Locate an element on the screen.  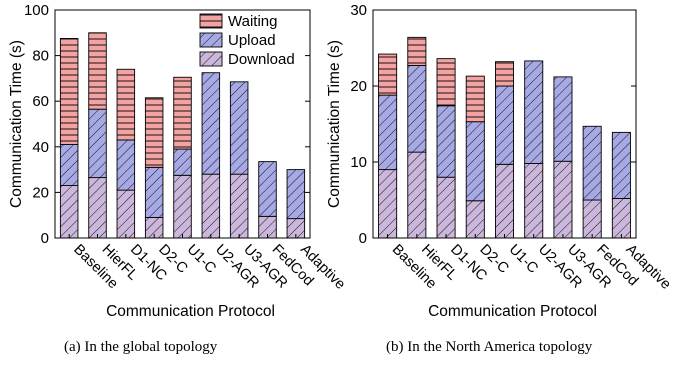
y-tick-label: 40 is located at coordinates (40, 147).